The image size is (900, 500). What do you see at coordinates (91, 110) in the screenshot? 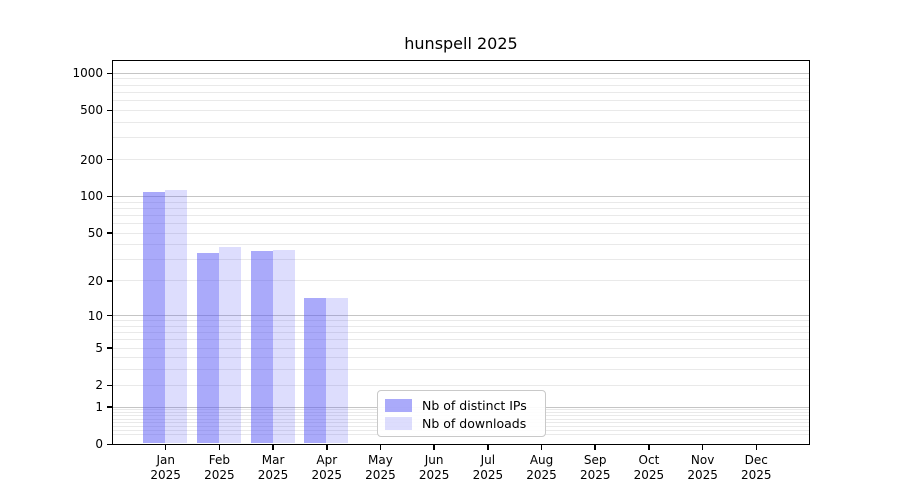
I see `y-tick-label: 500` at bounding box center [91, 110].